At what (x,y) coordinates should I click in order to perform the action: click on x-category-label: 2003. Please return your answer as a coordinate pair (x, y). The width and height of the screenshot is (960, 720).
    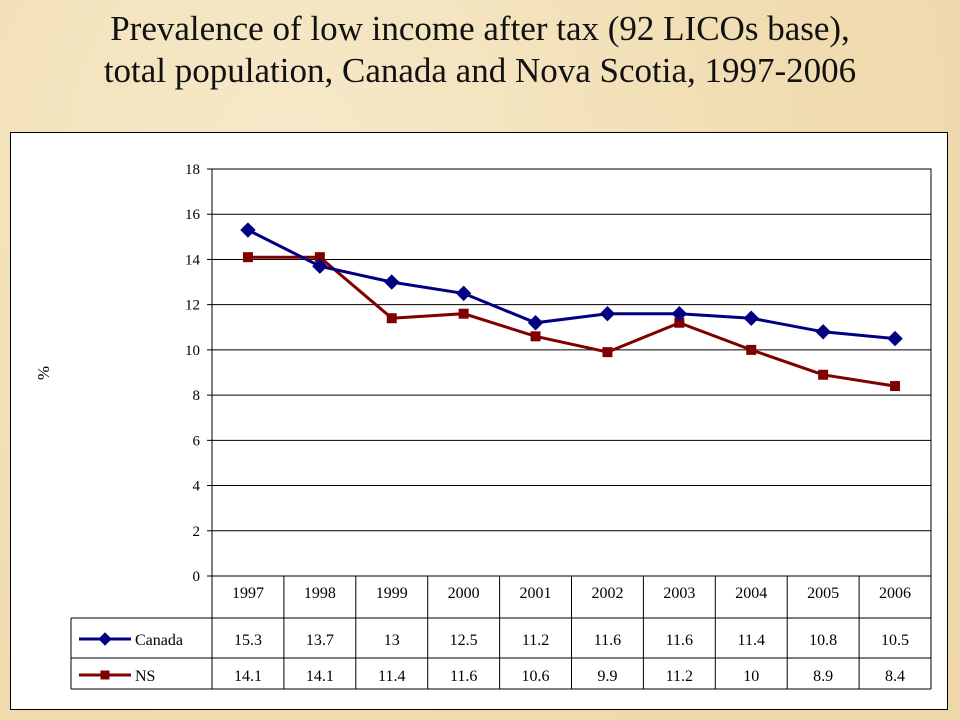
    Looking at the image, I should click on (679, 593).